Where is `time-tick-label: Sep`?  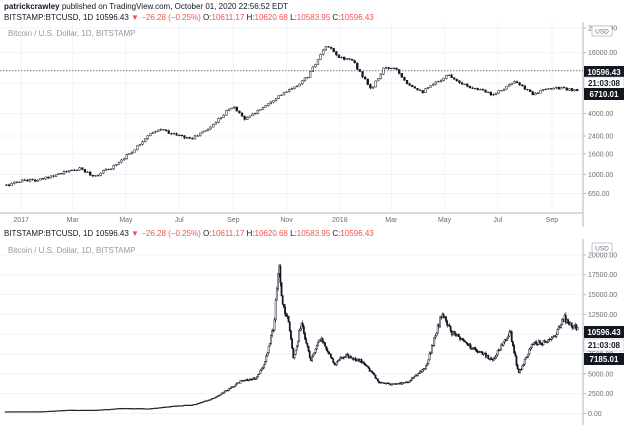 time-tick-label: Sep is located at coordinates (552, 220).